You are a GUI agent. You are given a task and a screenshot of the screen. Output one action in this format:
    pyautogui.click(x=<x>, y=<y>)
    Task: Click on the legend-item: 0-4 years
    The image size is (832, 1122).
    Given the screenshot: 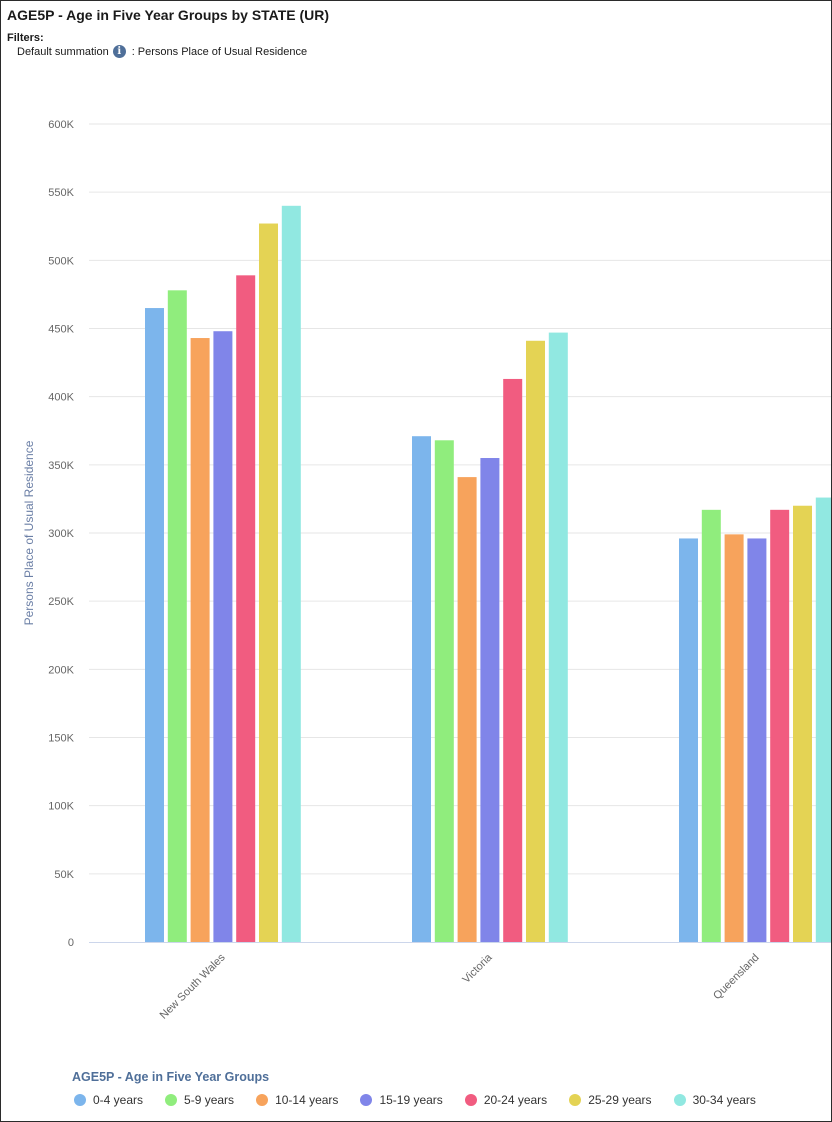 What is the action you would take?
    pyautogui.click(x=108, y=1100)
    